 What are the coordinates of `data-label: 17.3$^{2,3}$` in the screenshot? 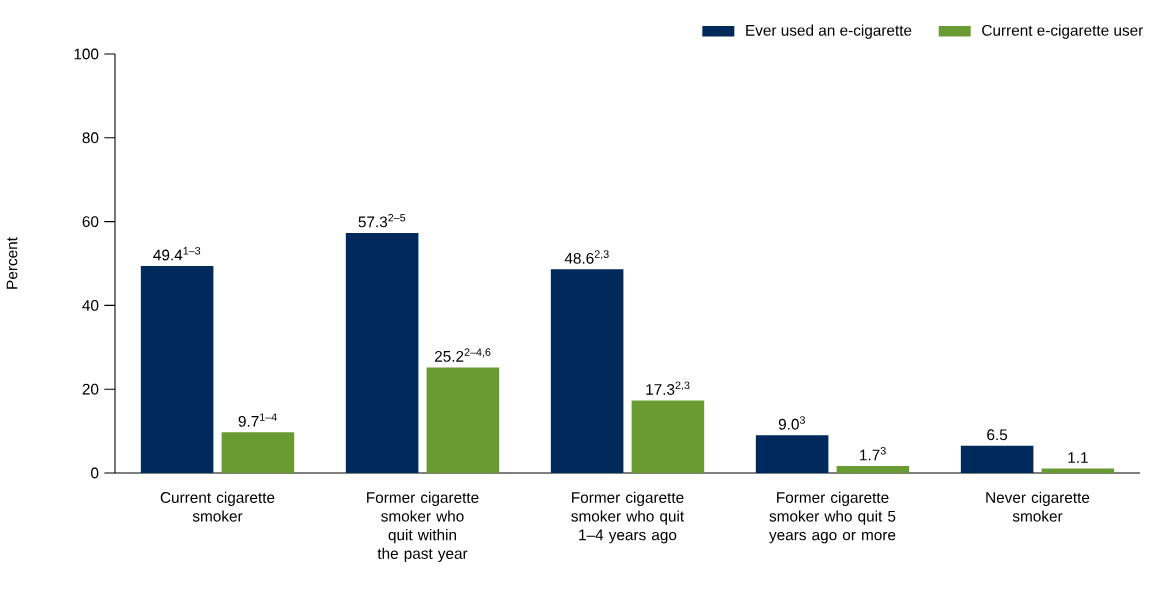 It's located at (668, 388).